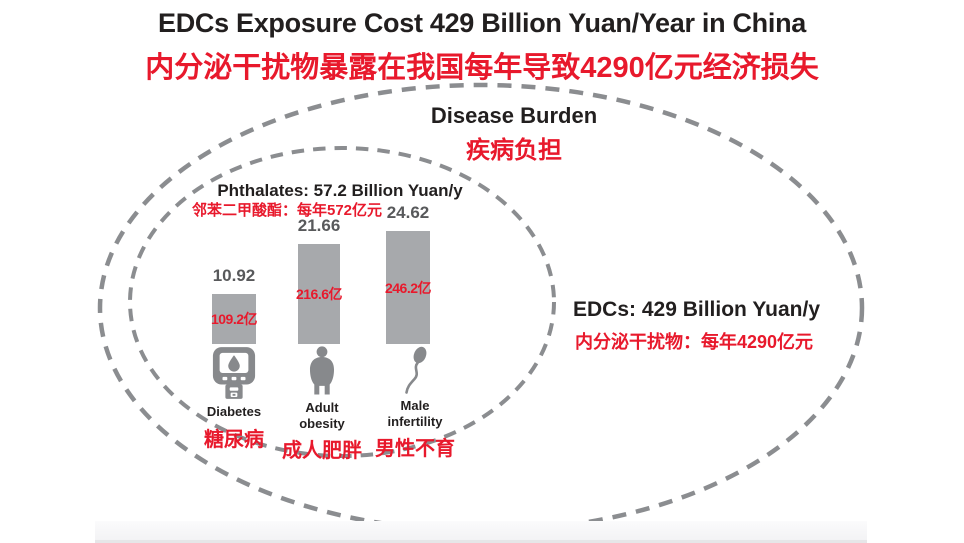 Image resolution: width=964 pixels, height=543 pixels. What do you see at coordinates (415, 449) in the screenshot?
I see `category-label-zh: 男性不育` at bounding box center [415, 449].